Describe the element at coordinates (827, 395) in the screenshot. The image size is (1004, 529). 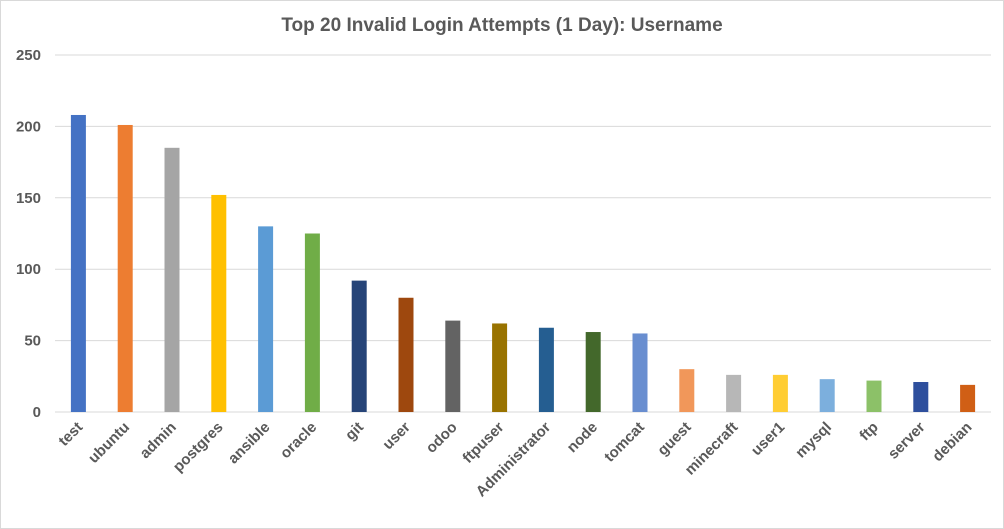
I see `bar-mysql` at that location.